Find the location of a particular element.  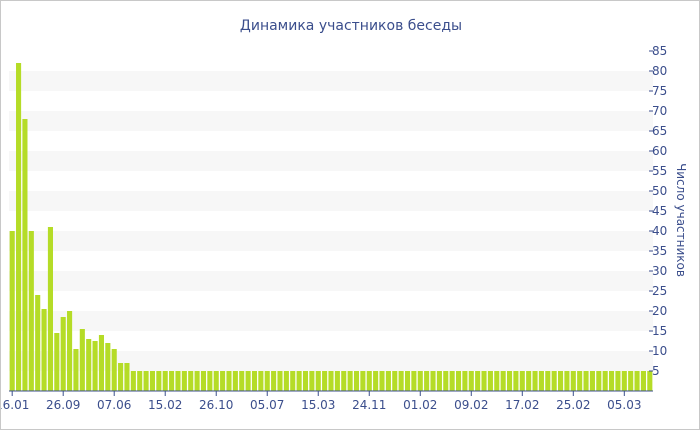

x-tick-label: 01.02 is located at coordinates (420, 405).